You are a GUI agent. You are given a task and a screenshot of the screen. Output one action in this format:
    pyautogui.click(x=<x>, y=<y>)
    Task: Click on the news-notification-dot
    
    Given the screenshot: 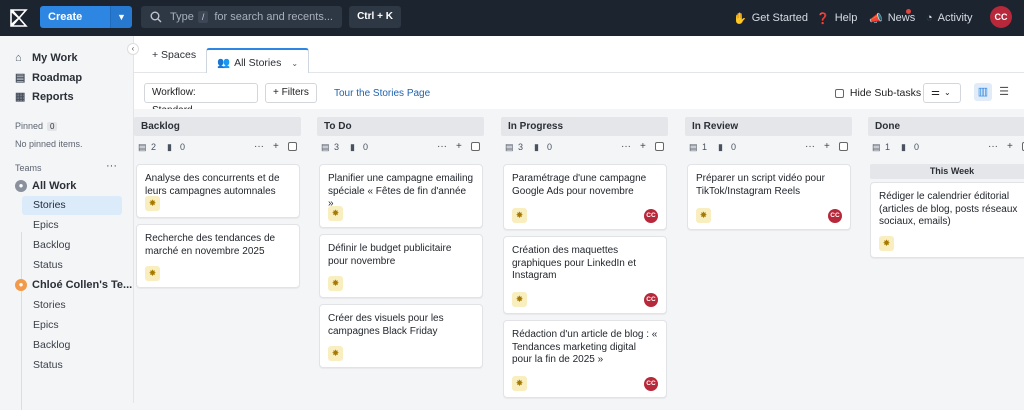 What is the action you would take?
    pyautogui.click(x=908, y=11)
    